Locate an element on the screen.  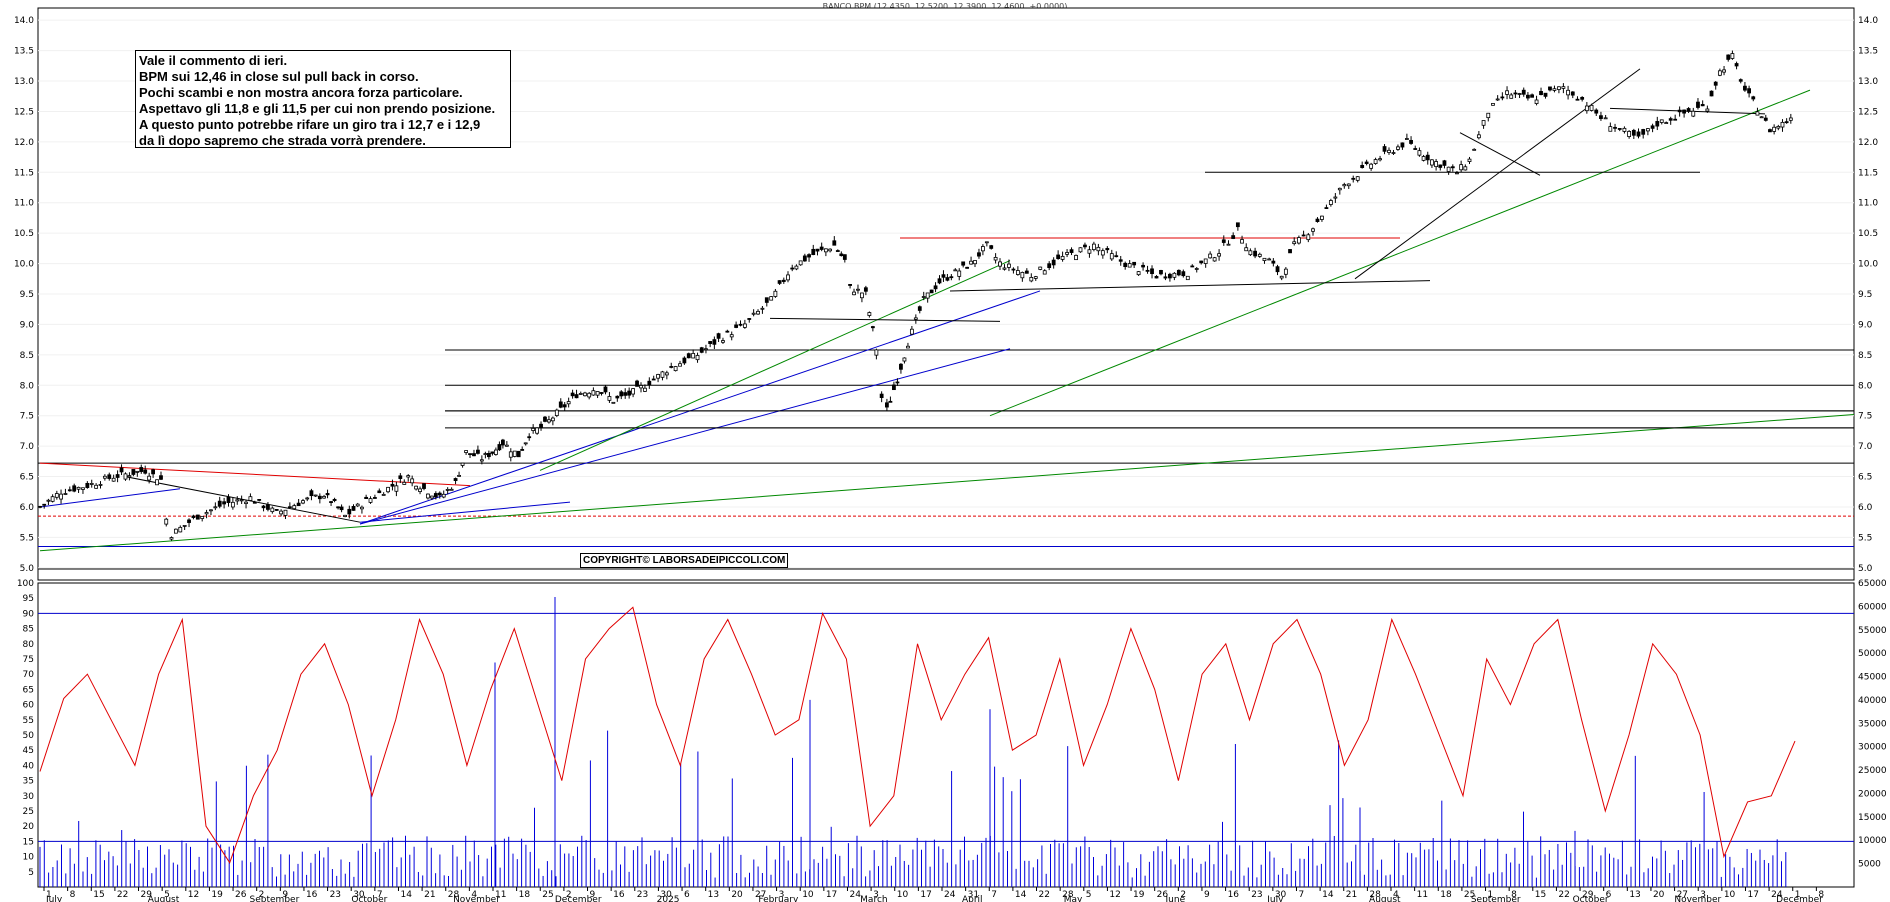
x-day-label: 8 is located at coordinates (73, 895).